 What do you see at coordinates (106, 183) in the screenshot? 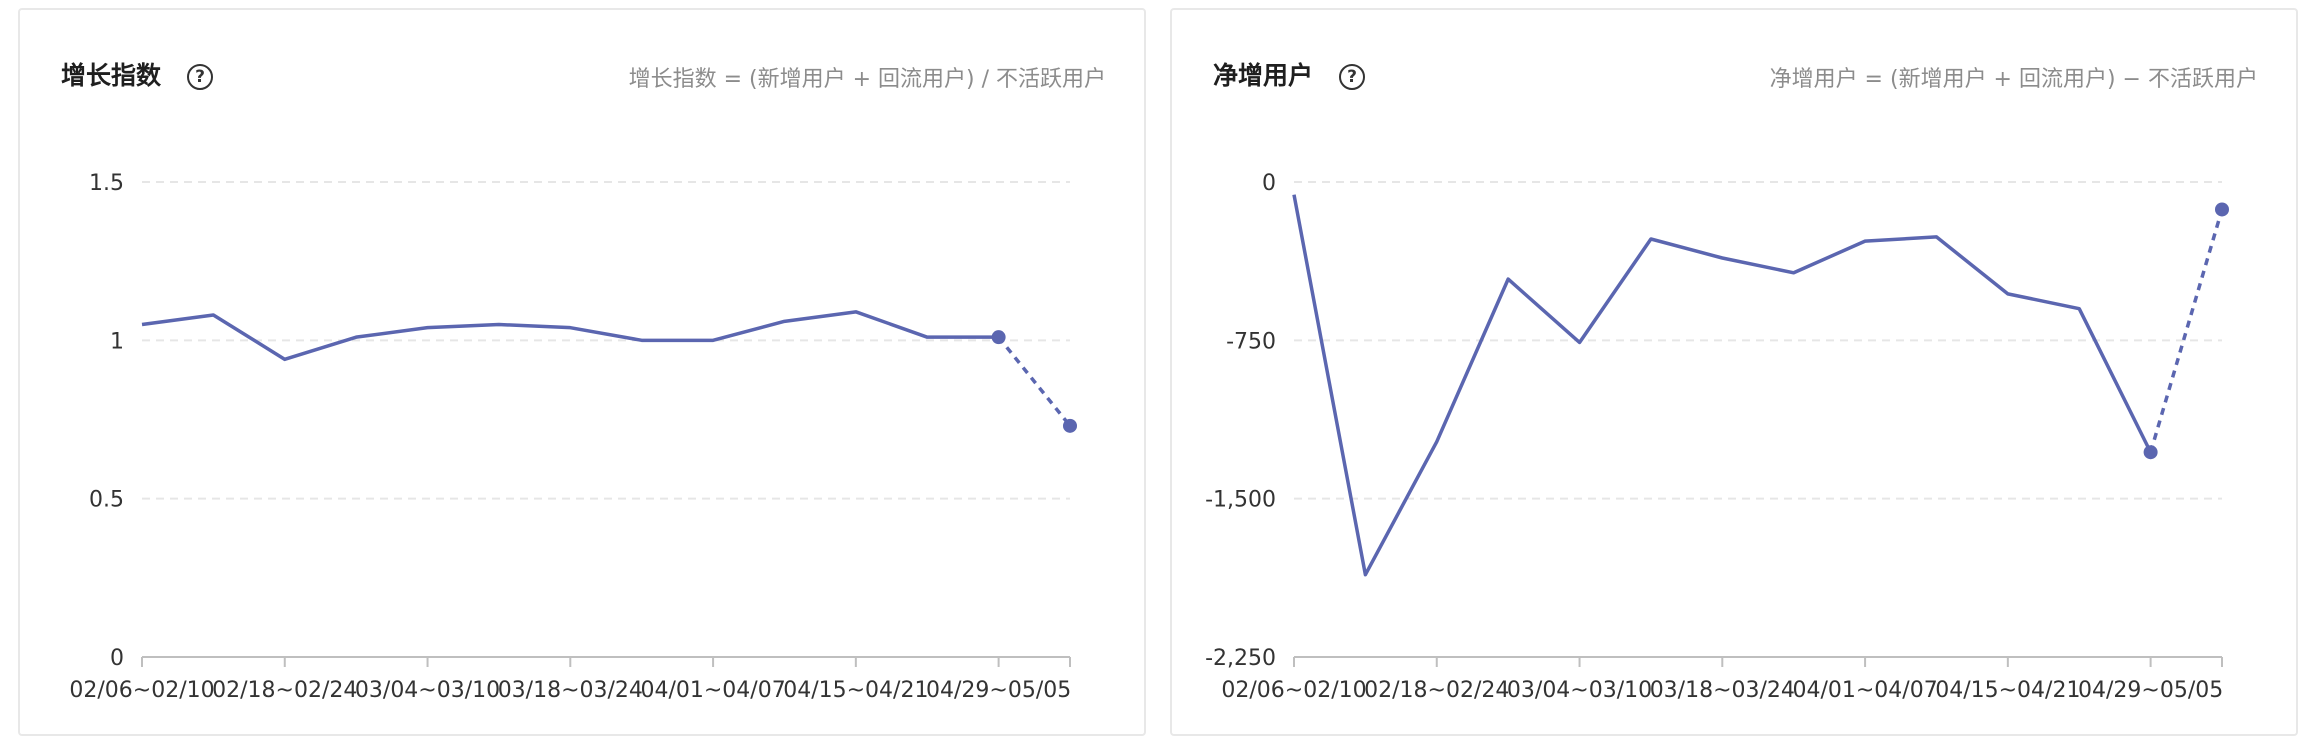
I see `y-tick-label: 1.5` at bounding box center [106, 183].